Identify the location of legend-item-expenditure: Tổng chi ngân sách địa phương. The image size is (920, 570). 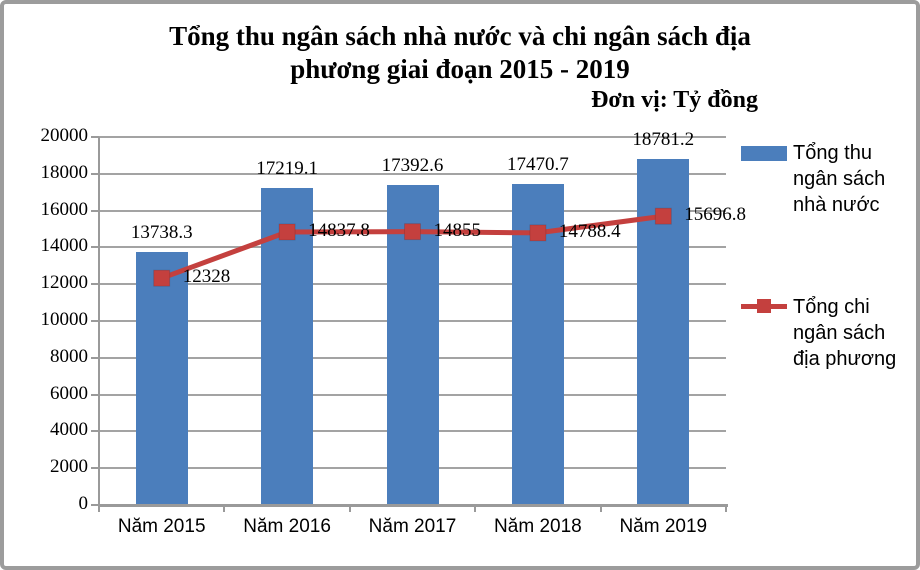
(824, 333).